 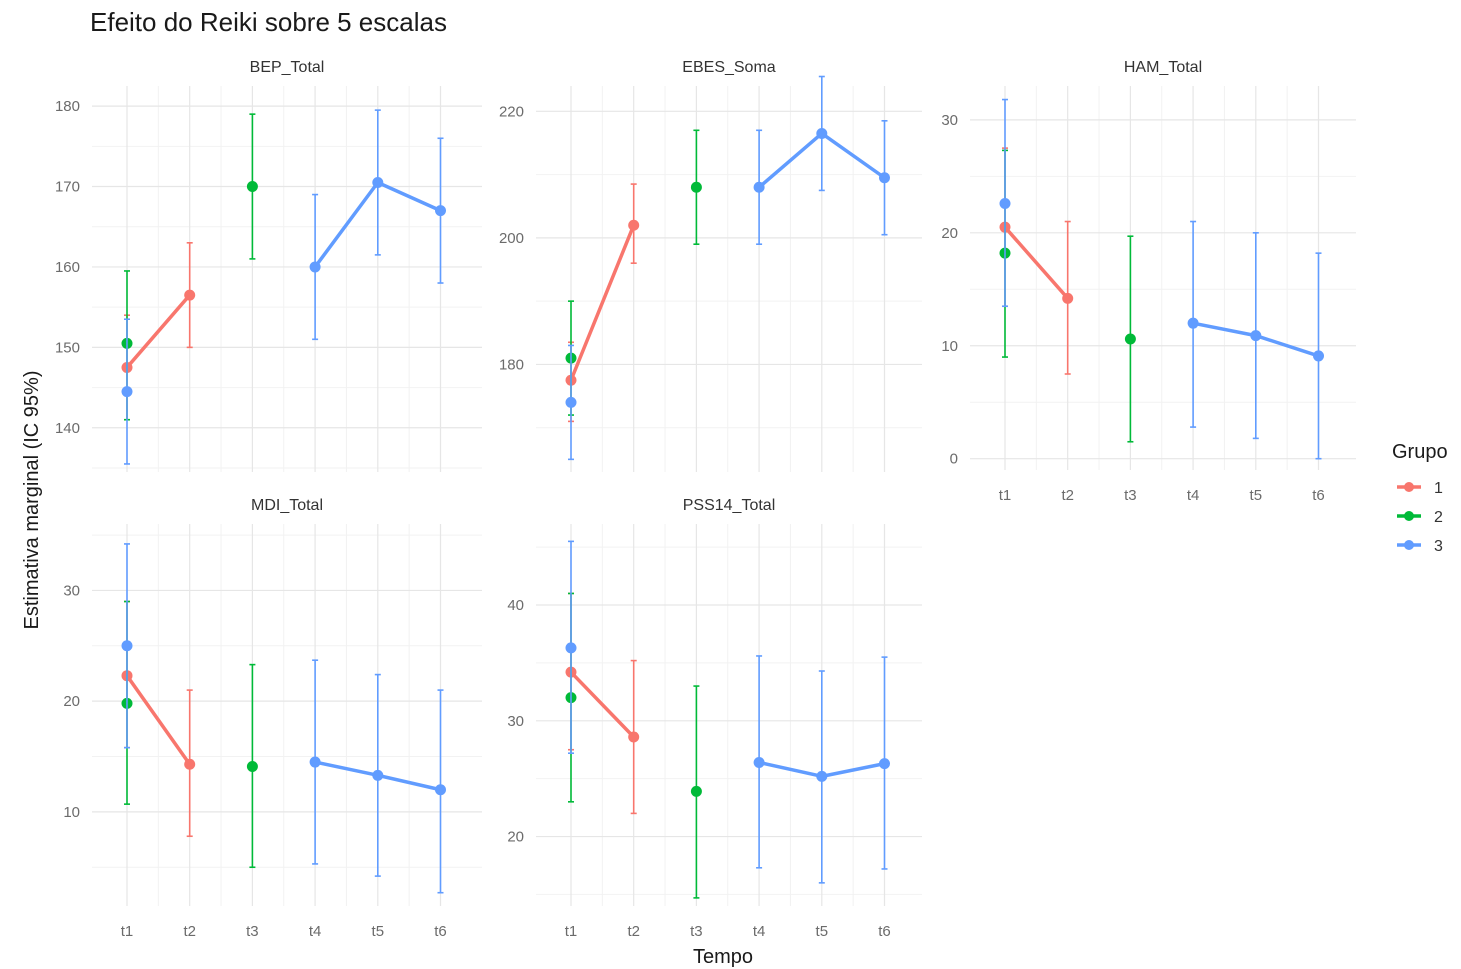 What do you see at coordinates (710, 265) in the screenshot?
I see `facet-panel: 180 200 220 EBES_Soma` at bounding box center [710, 265].